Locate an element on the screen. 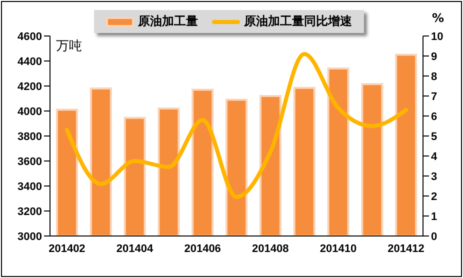 This screenshot has height=278, width=463. y2-tick-label: 0 is located at coordinates (434, 236).